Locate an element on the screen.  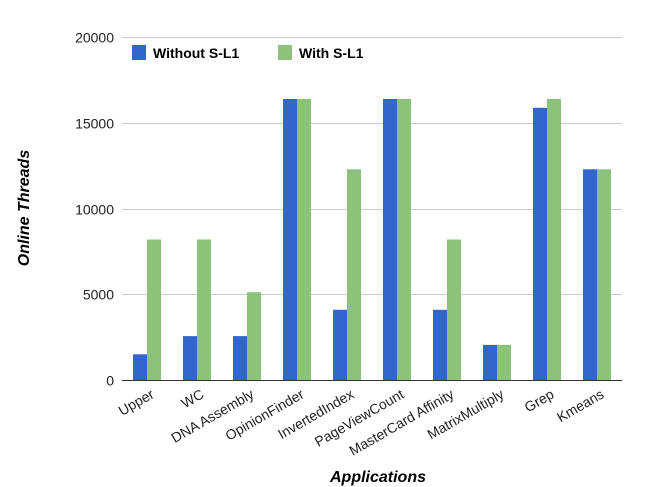
y-tick-label: 15000 is located at coordinates (94, 124).